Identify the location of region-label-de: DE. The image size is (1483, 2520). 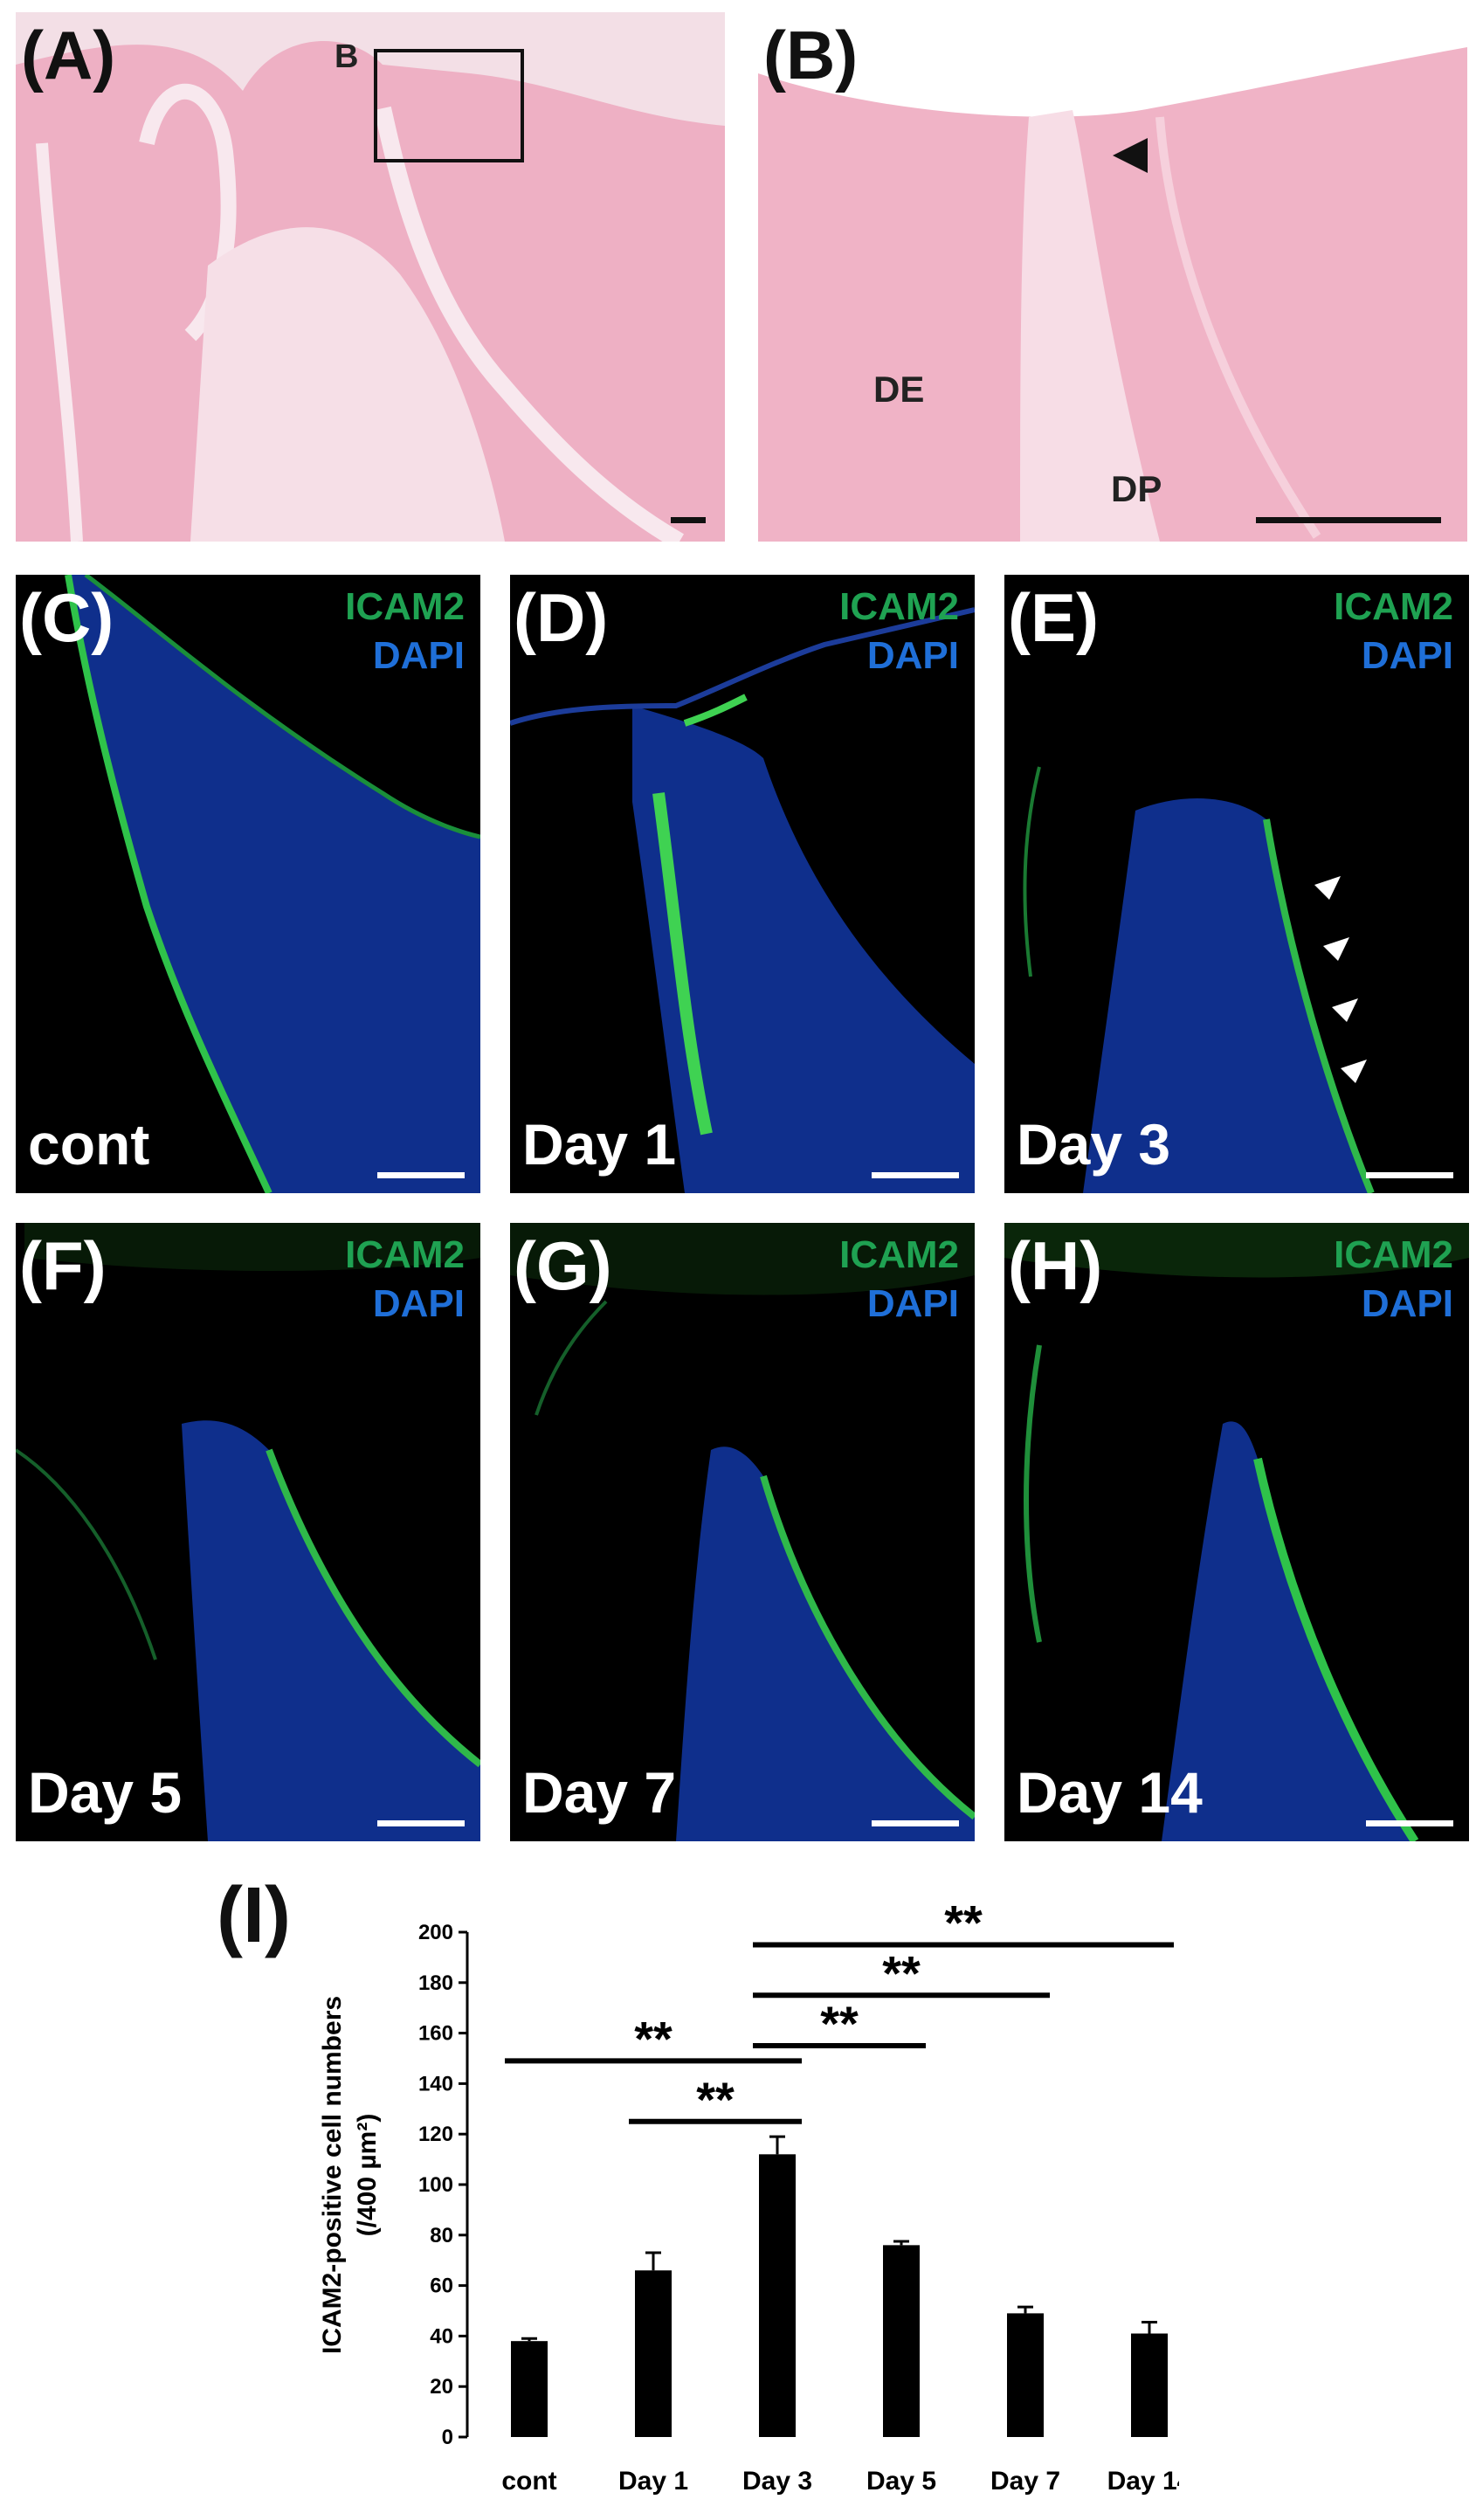
(899, 389).